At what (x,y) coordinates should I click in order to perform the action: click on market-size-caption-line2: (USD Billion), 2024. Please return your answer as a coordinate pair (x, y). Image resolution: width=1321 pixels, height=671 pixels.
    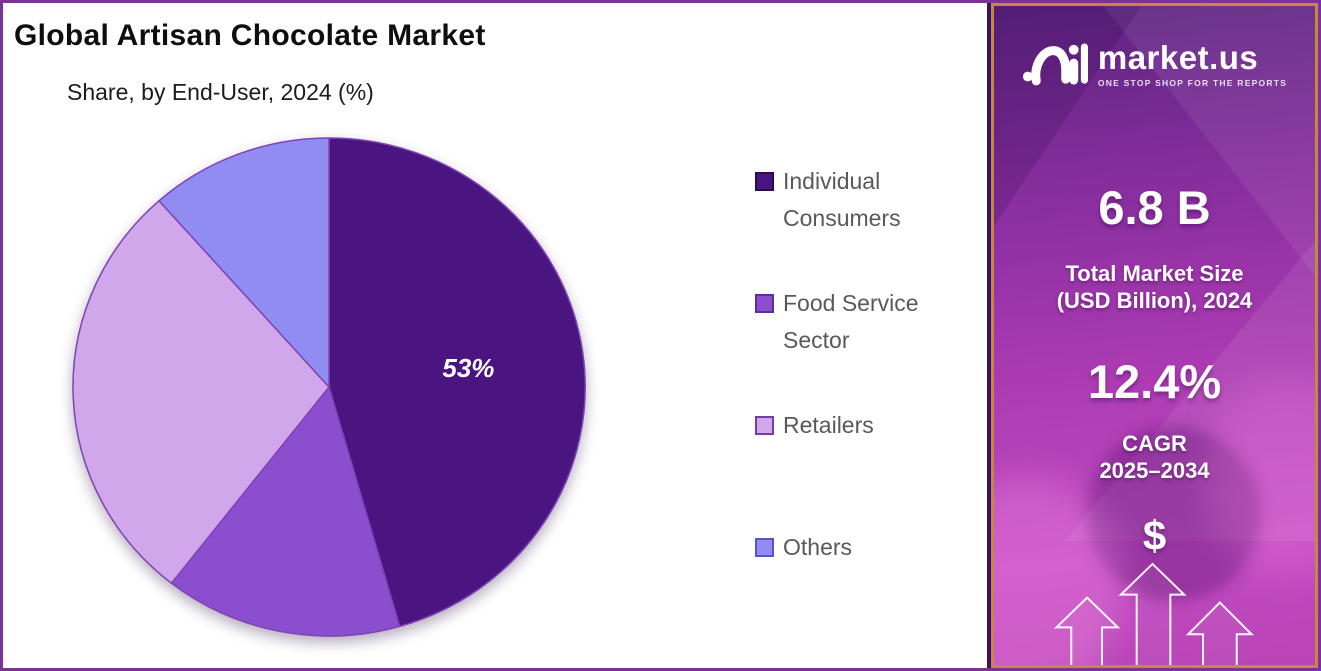
    Looking at the image, I should click on (1154, 300).